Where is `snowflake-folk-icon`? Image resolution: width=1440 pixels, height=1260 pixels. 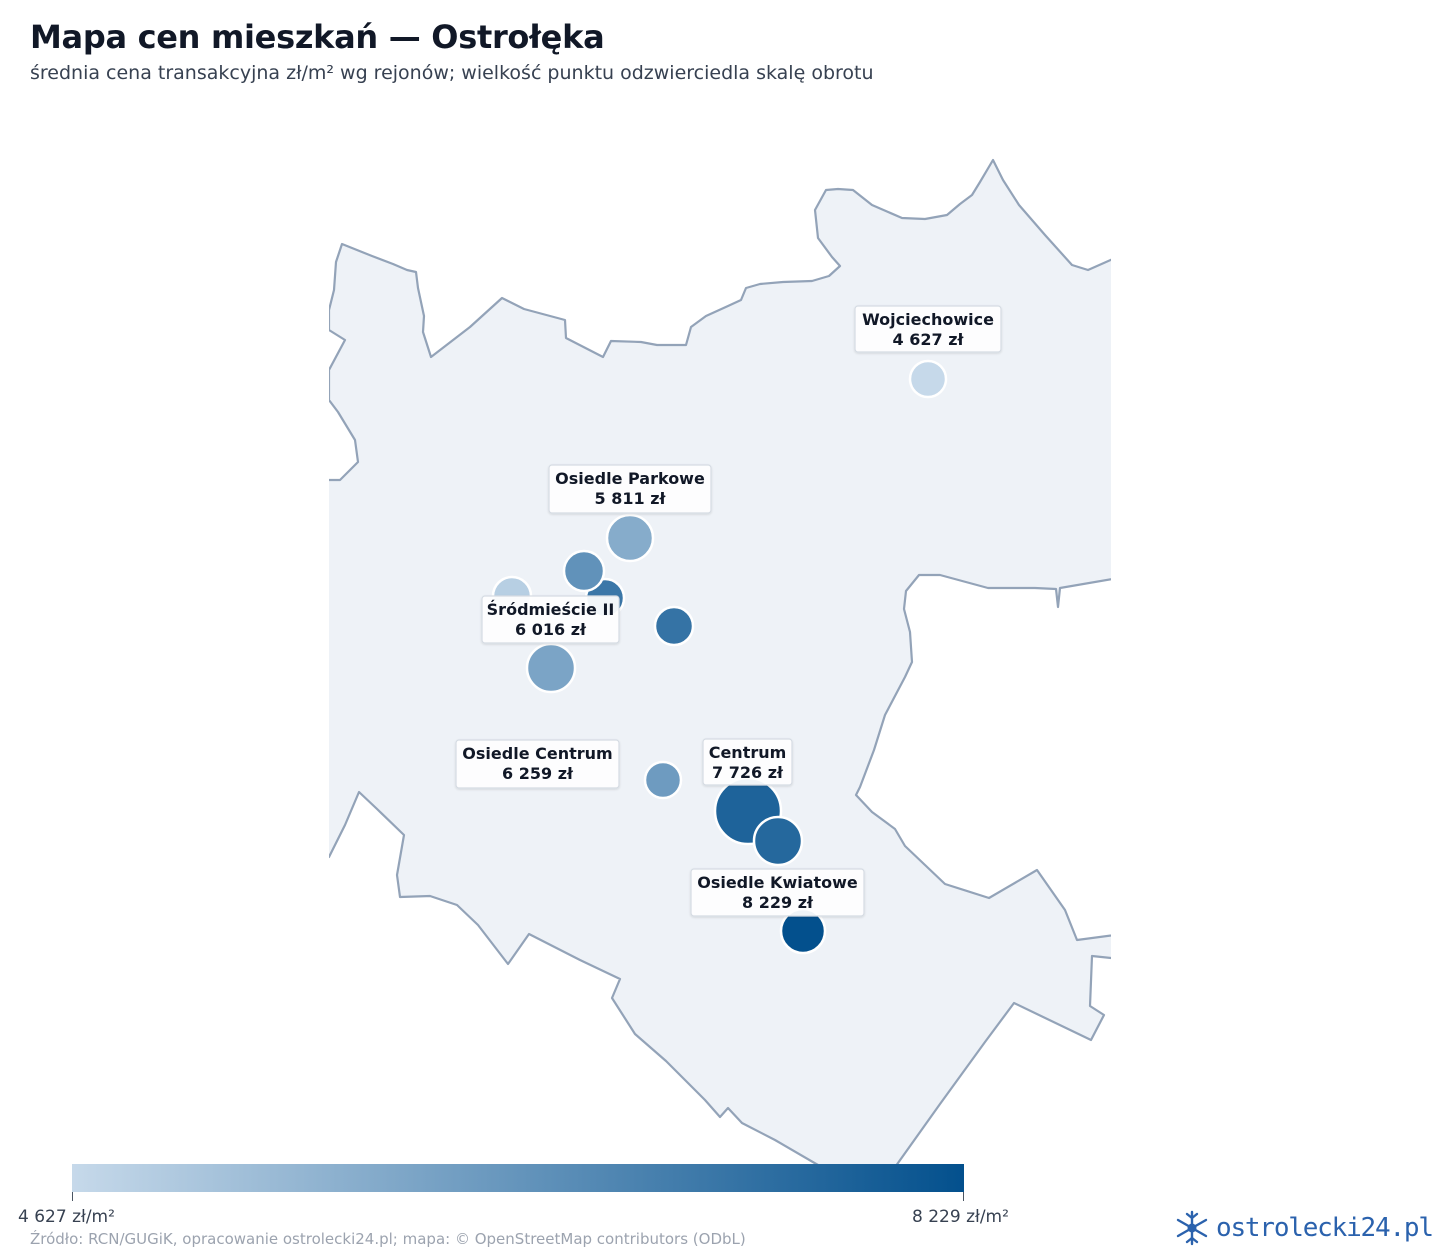 snowflake-folk-icon is located at coordinates (1192, 1228).